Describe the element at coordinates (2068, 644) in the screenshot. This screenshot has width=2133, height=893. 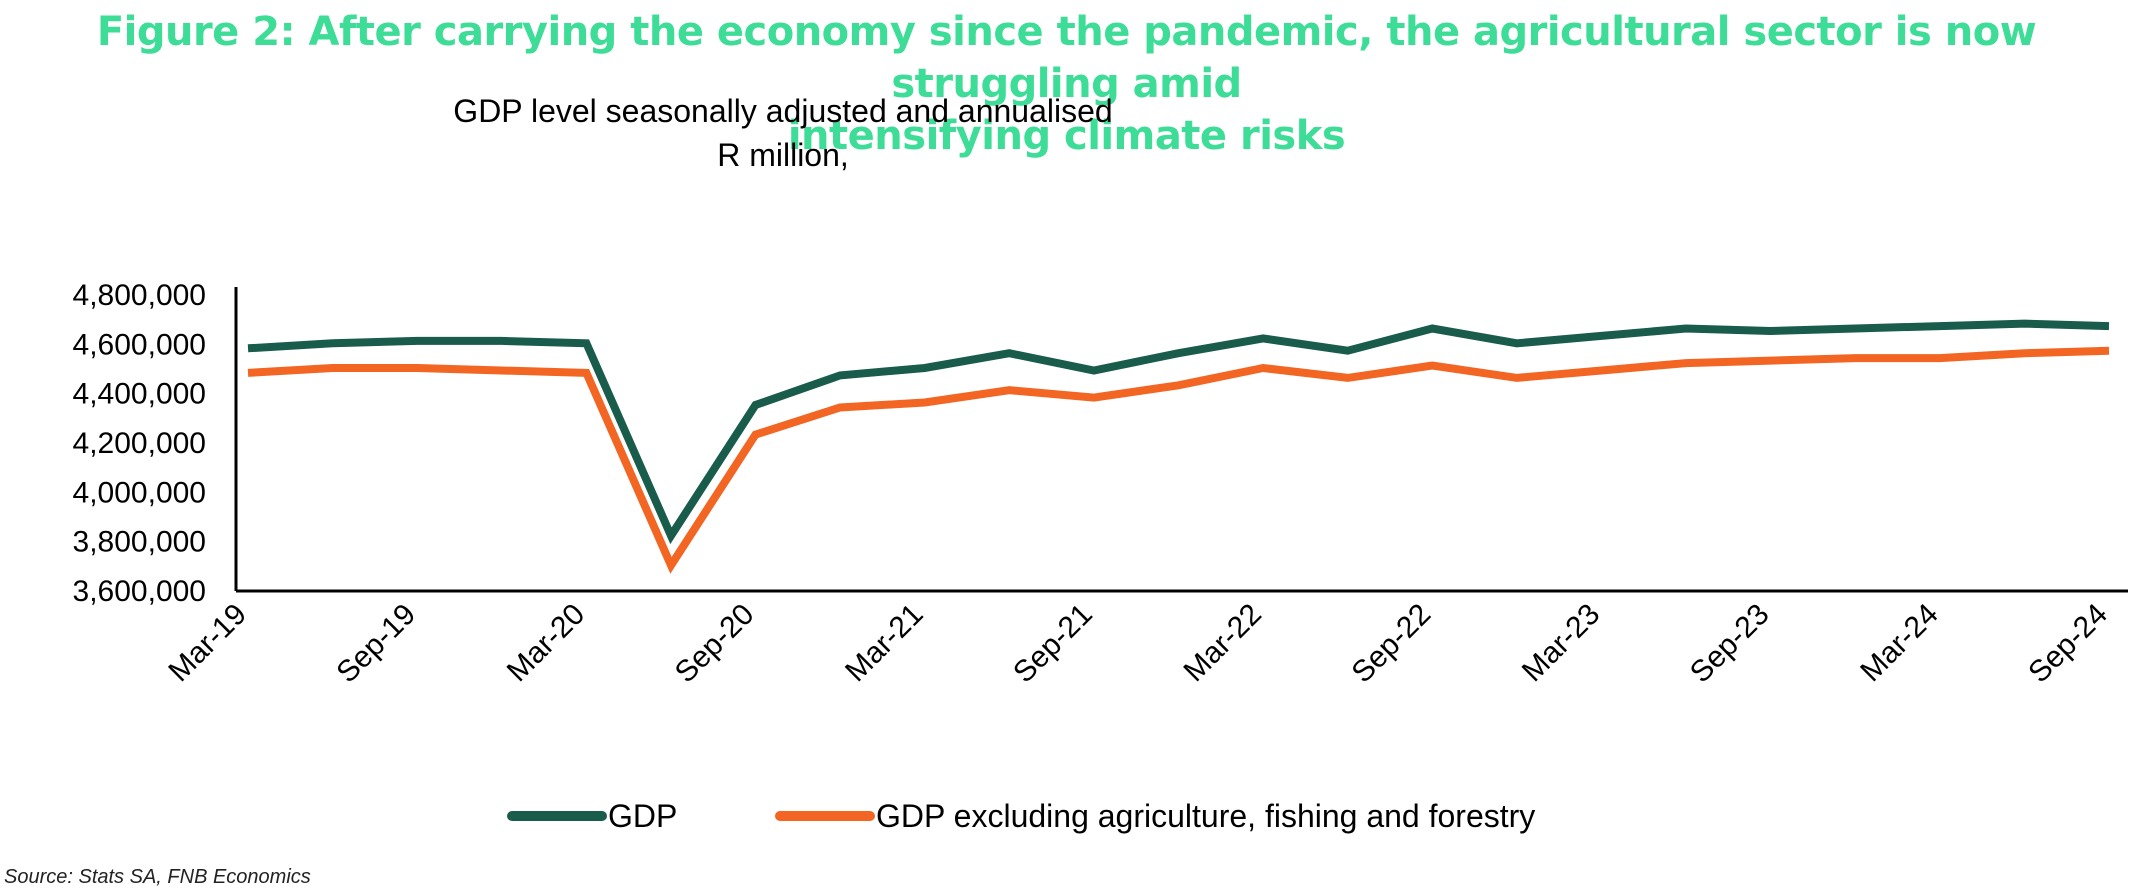
I see `x-tick-label: Sep-24` at that location.